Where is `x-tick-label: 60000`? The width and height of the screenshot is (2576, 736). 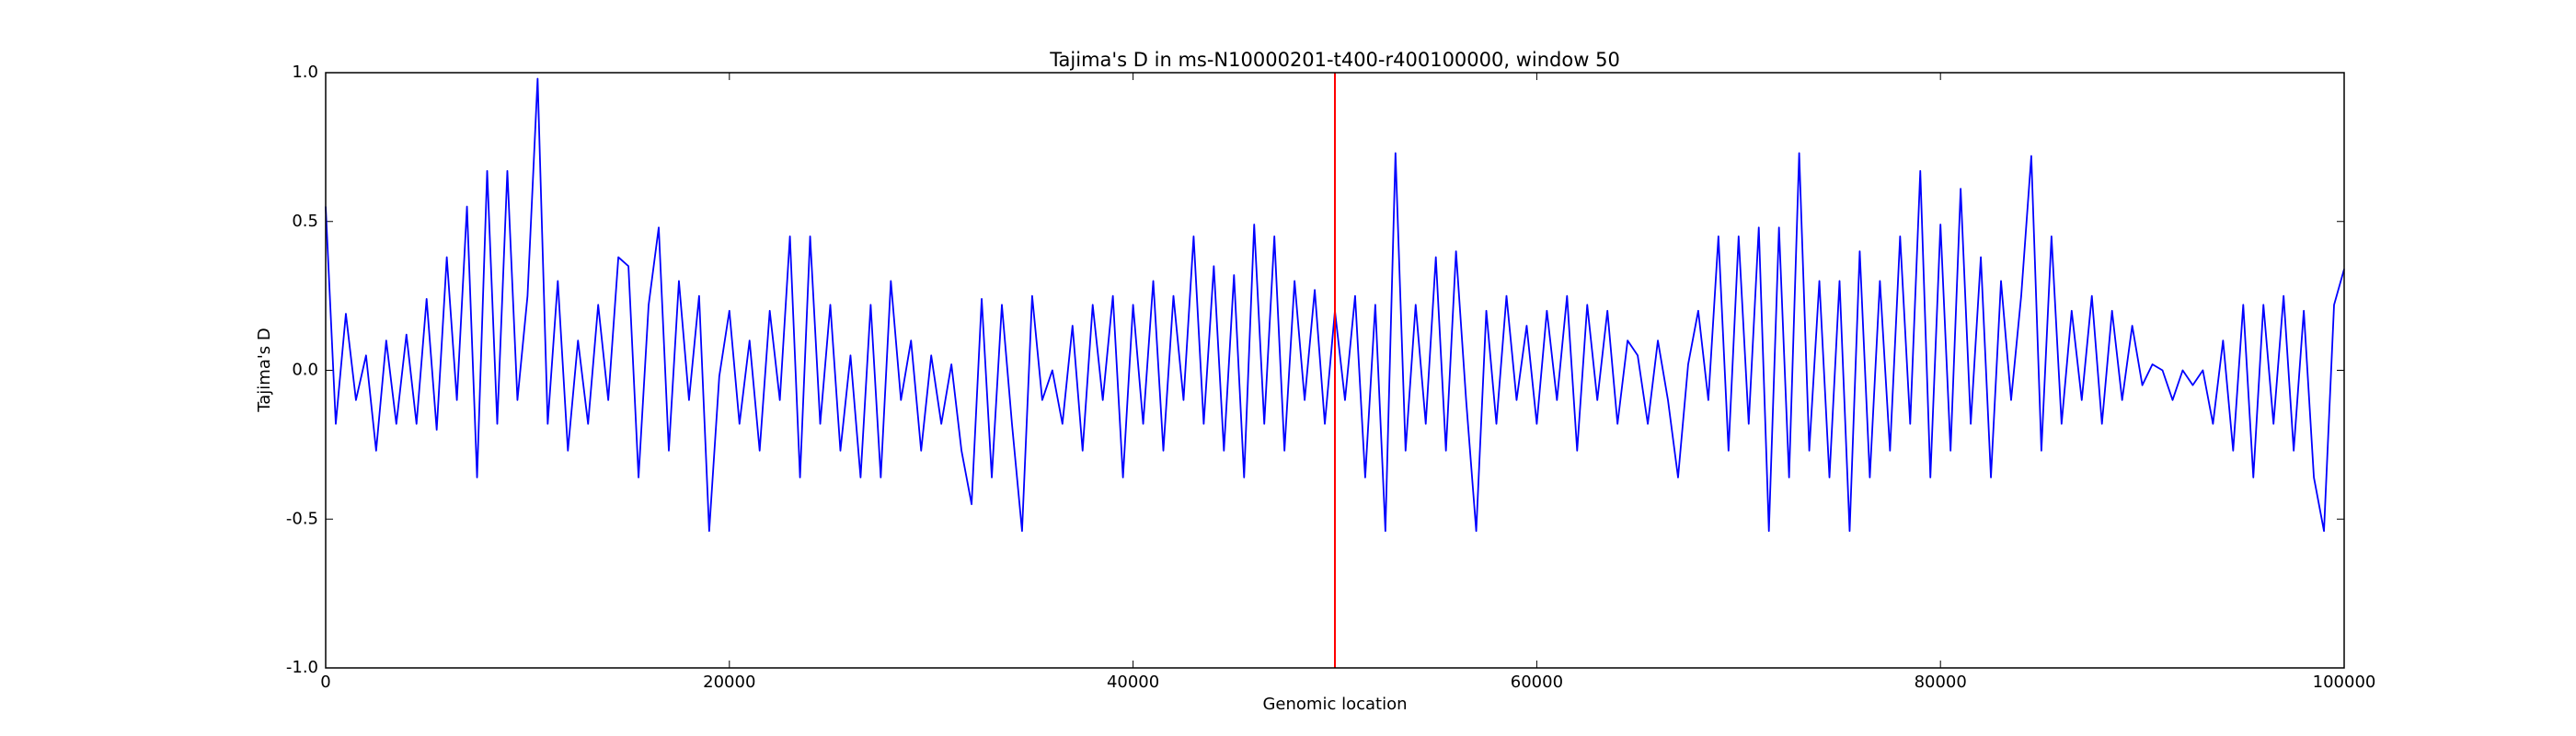
x-tick-label: 60000 is located at coordinates (1537, 682).